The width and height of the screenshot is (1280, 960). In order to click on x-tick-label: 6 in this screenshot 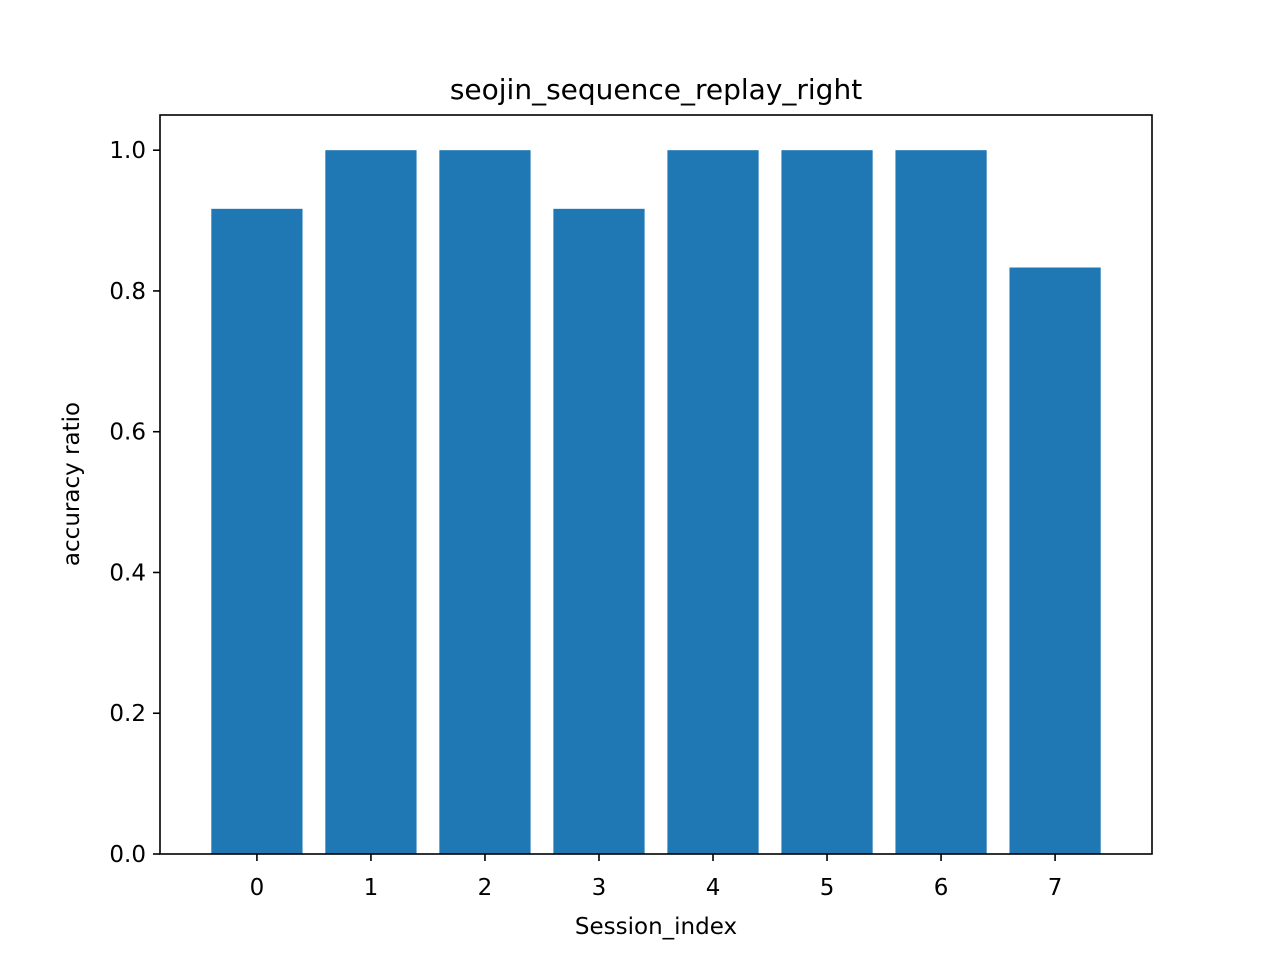, I will do `click(941, 888)`.